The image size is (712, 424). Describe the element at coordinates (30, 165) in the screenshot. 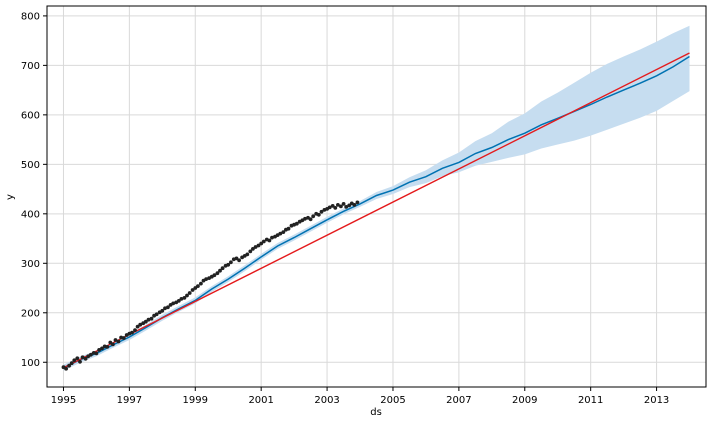

I see `y-tick-label: 500` at that location.